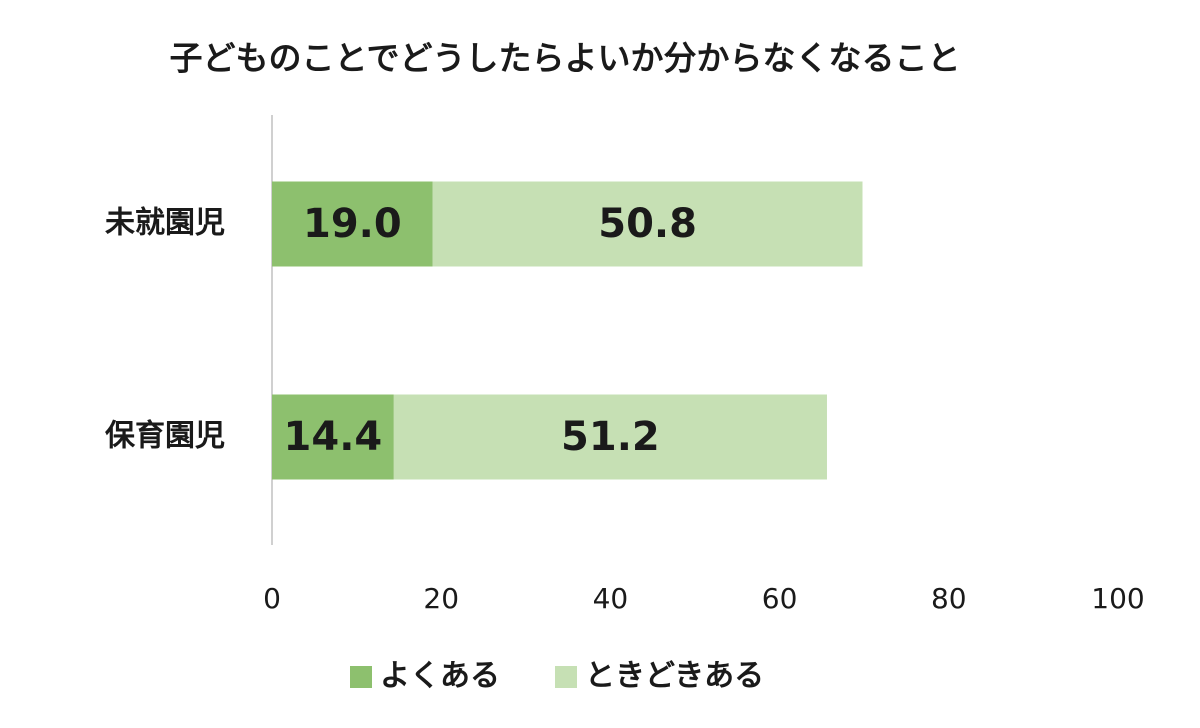  I want to click on chart-title: 子どものことでどうしたらよいか分からなくなること, so click(564, 58).